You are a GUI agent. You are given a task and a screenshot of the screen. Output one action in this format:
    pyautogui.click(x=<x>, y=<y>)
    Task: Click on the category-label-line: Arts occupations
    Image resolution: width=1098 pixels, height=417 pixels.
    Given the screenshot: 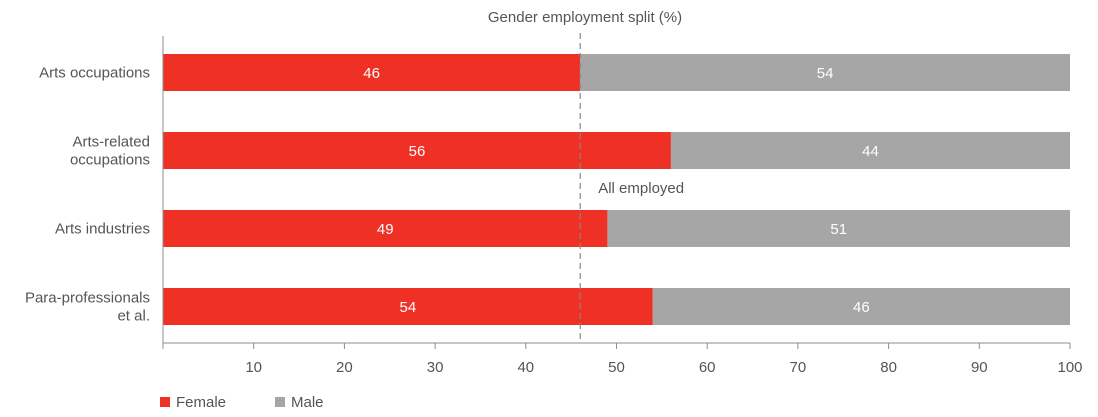 What is the action you would take?
    pyautogui.click(x=94, y=73)
    